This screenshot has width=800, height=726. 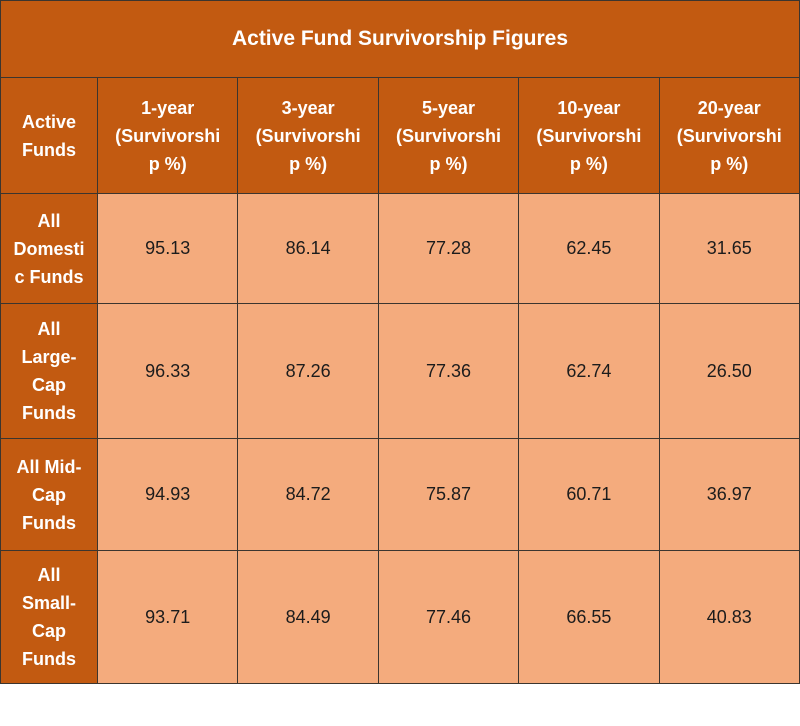 What do you see at coordinates (49, 135) in the screenshot?
I see `column-header-active-funds: Active Funds` at bounding box center [49, 135].